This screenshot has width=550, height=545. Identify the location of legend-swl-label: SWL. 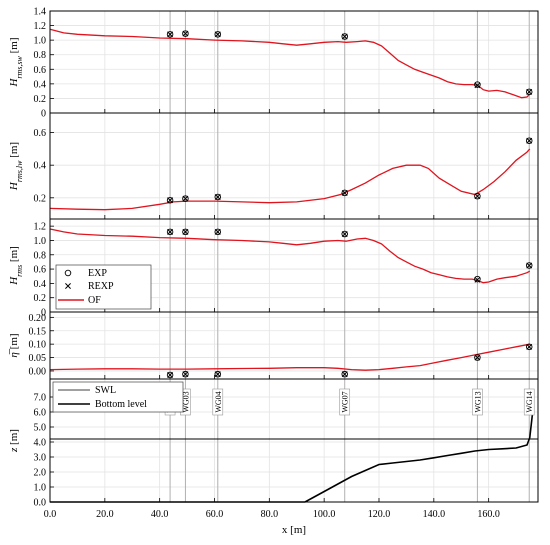
(105, 390).